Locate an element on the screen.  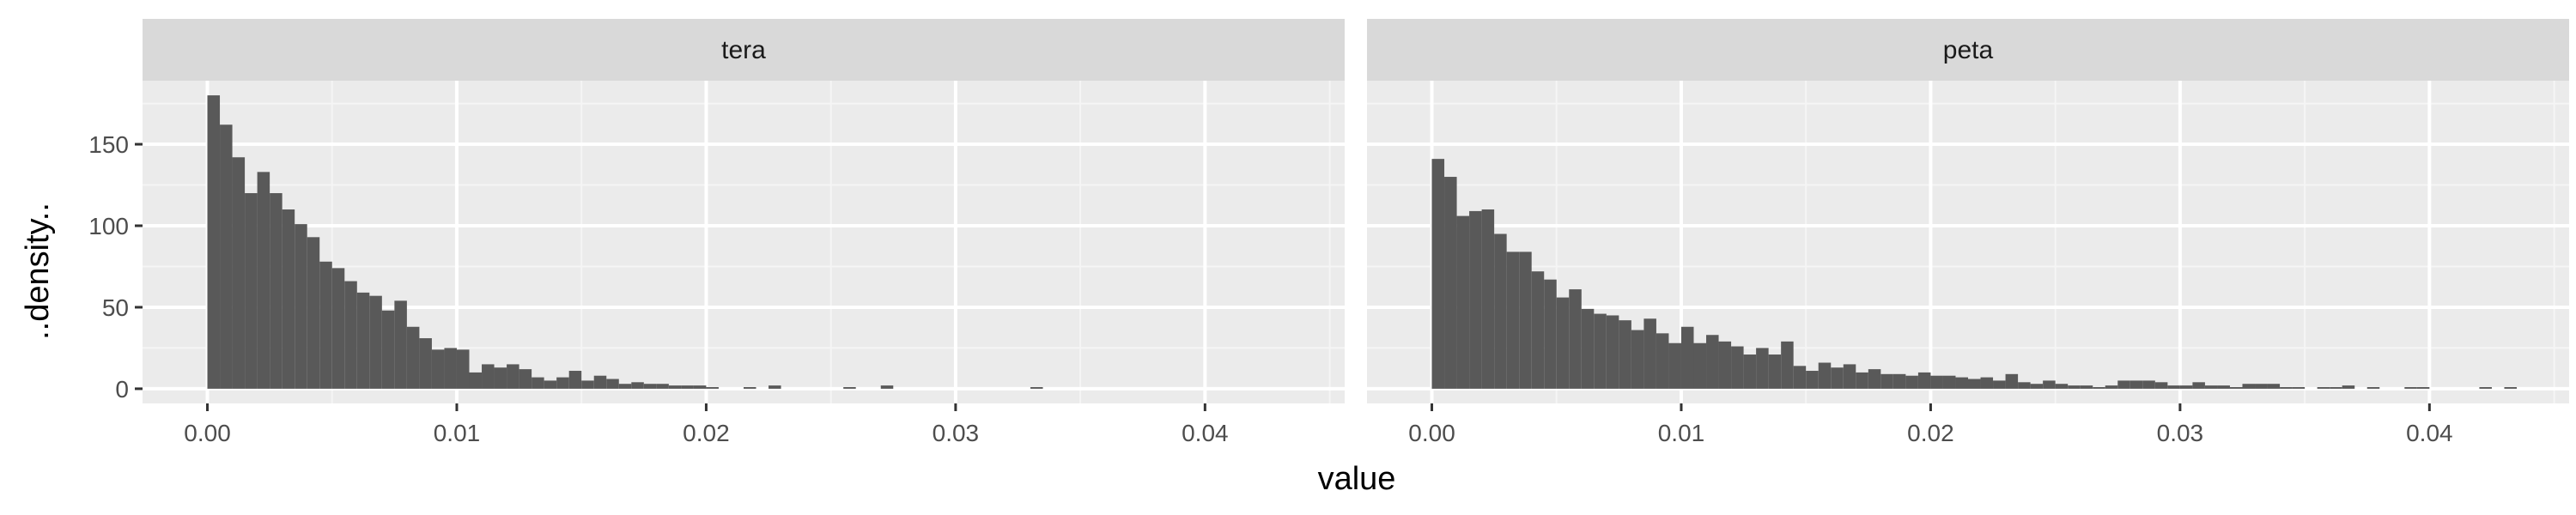
x-tick-label: 0.00 is located at coordinates (207, 433).